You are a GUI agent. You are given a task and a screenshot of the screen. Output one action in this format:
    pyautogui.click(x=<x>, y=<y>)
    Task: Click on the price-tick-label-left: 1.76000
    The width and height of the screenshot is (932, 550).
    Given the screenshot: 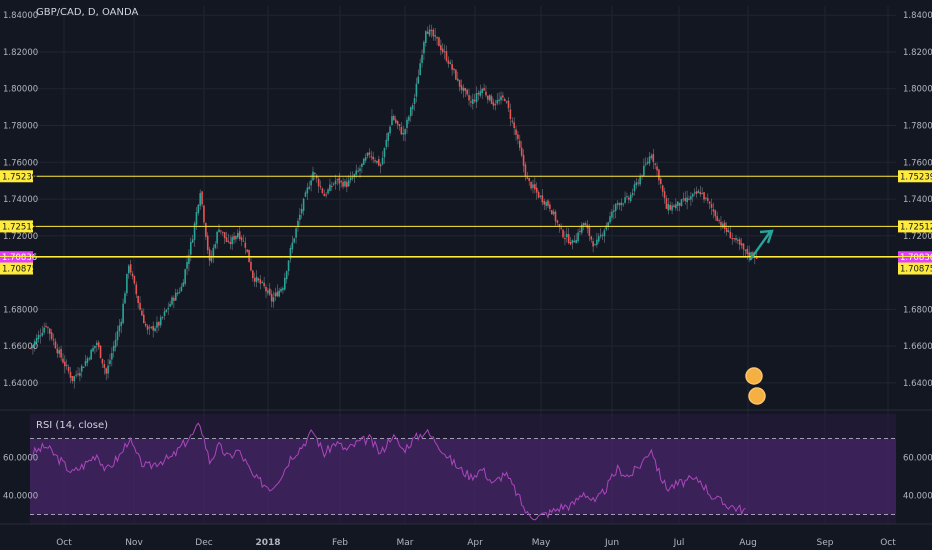 What is the action you would take?
    pyautogui.click(x=20, y=163)
    